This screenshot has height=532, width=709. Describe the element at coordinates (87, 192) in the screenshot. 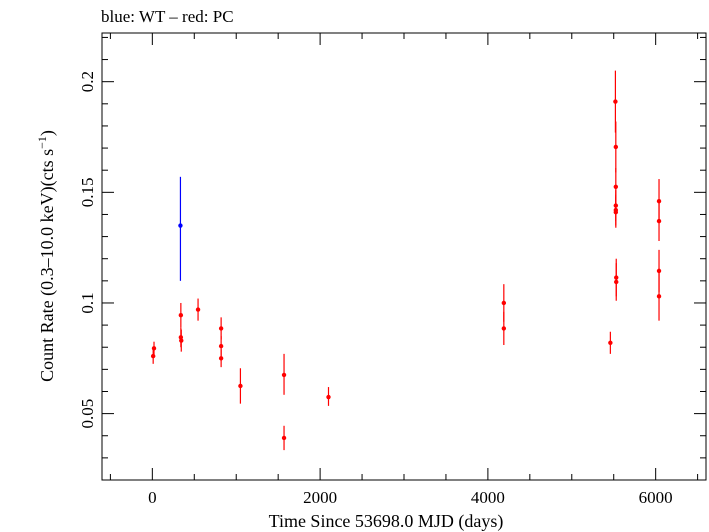

I see `y-tick-label: 0.15` at that location.